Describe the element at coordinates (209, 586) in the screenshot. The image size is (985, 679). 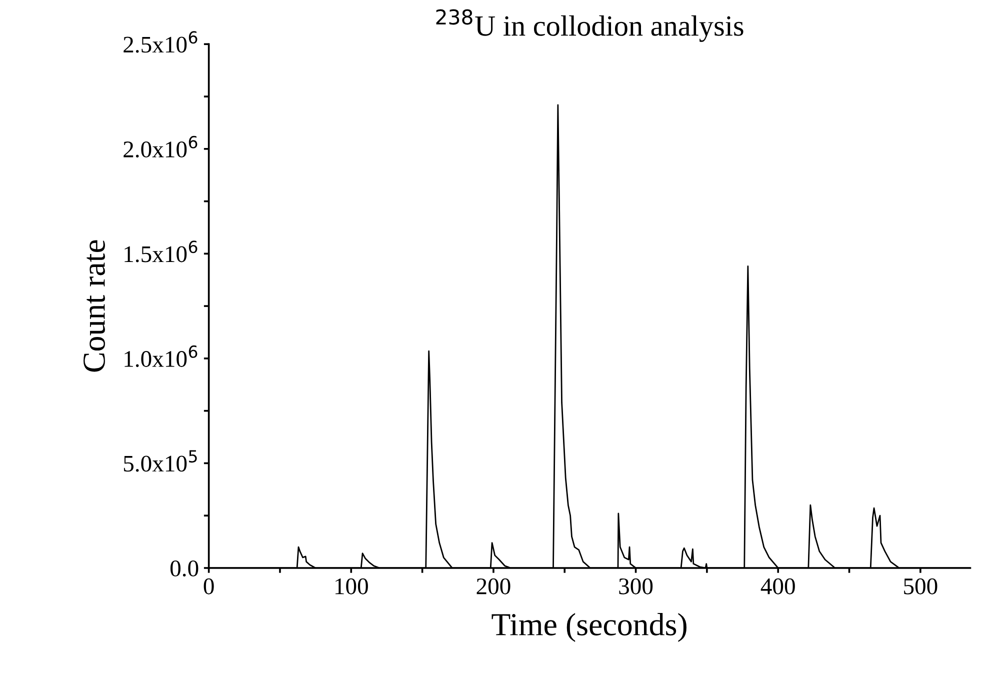
I see `x-tick-label: 0` at that location.